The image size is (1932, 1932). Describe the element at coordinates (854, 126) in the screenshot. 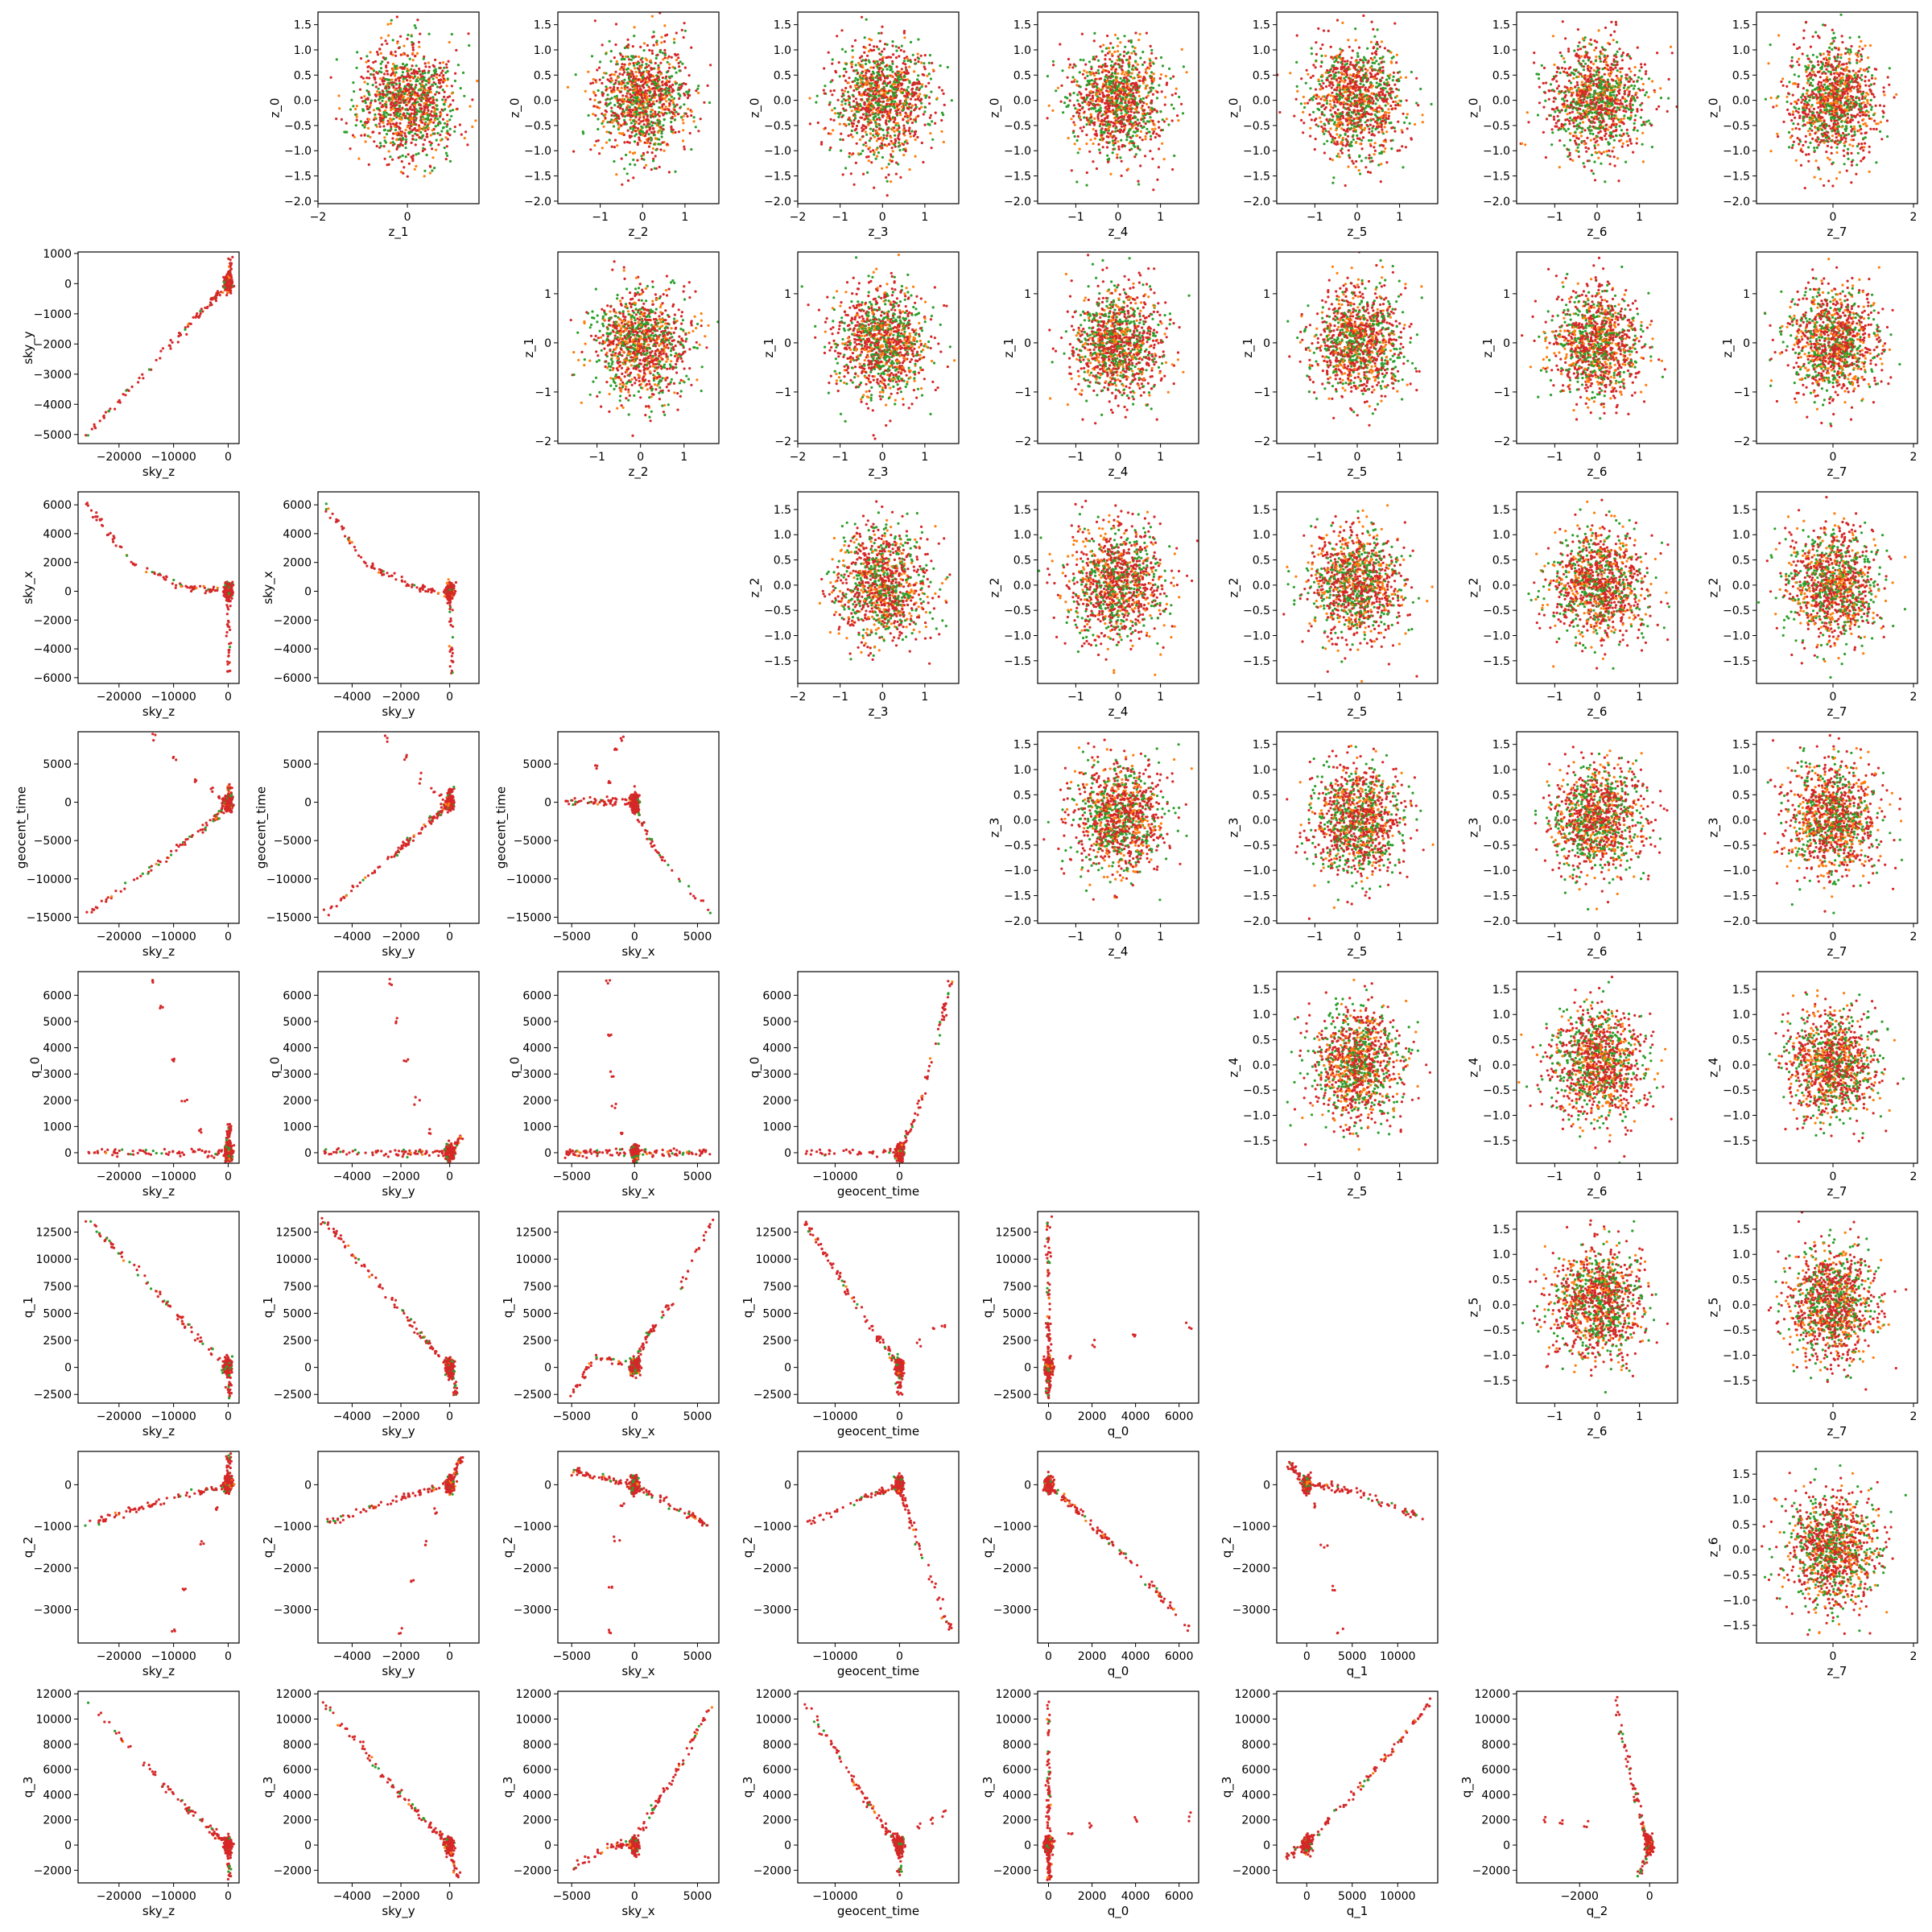

I see `subplot-z_0-vs-z_3: −2 −1 0 1−2.0−1.5−1.0−0.50.00.51.01.5z_3z_0` at that location.